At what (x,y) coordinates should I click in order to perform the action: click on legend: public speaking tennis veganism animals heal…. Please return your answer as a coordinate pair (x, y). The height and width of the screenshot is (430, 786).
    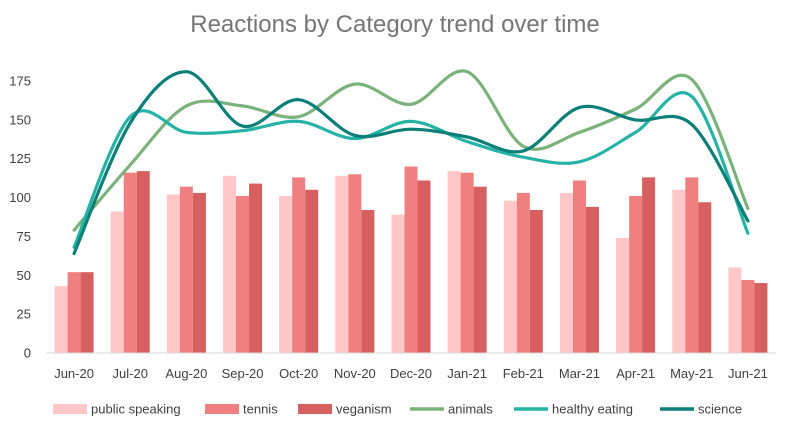
    Looking at the image, I should click on (397, 409).